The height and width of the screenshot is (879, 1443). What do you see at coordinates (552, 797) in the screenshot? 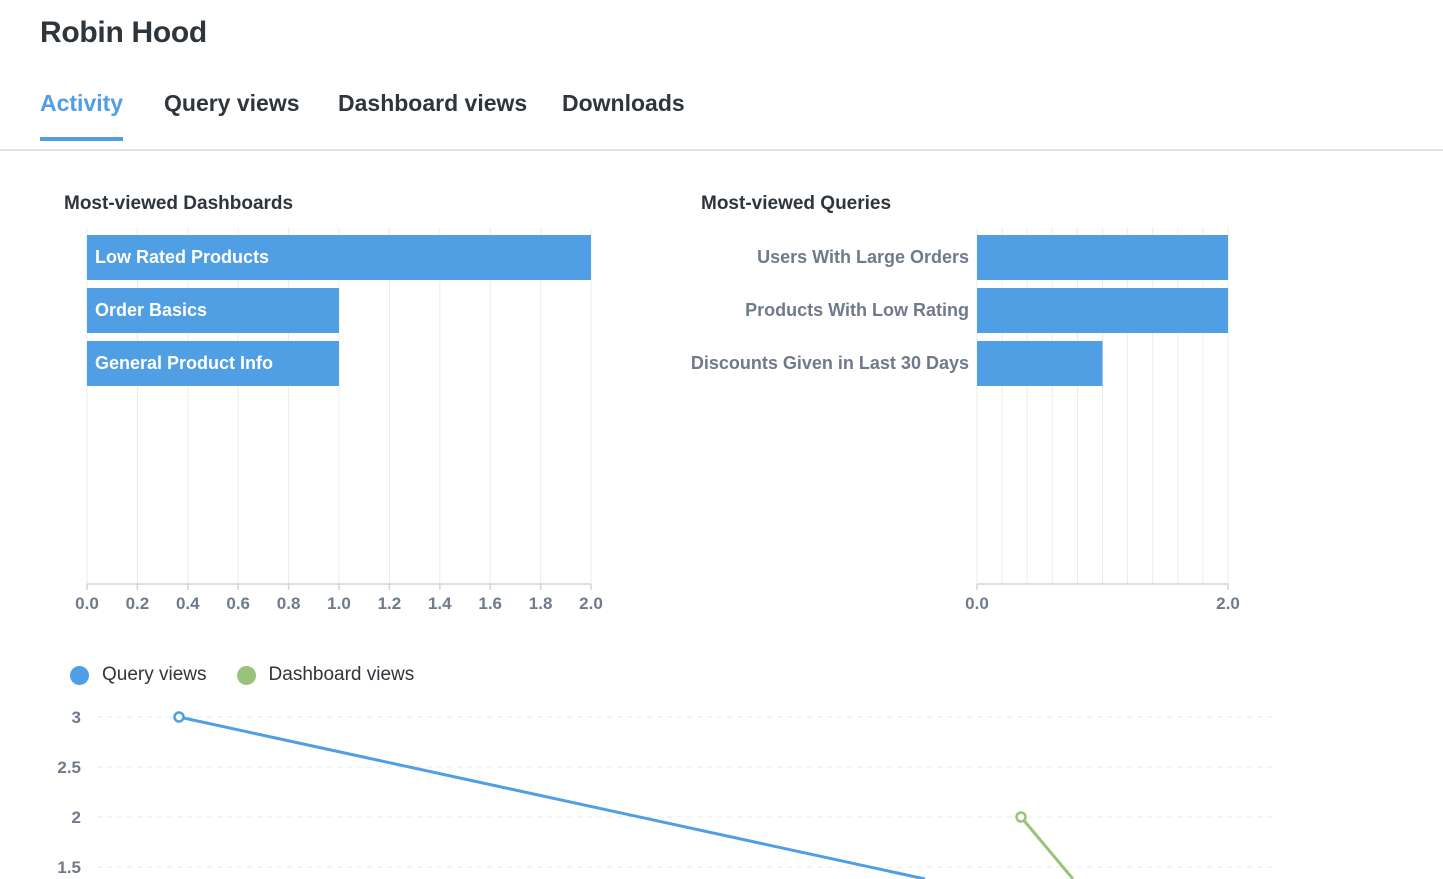
I see `series-line-query-views` at bounding box center [552, 797].